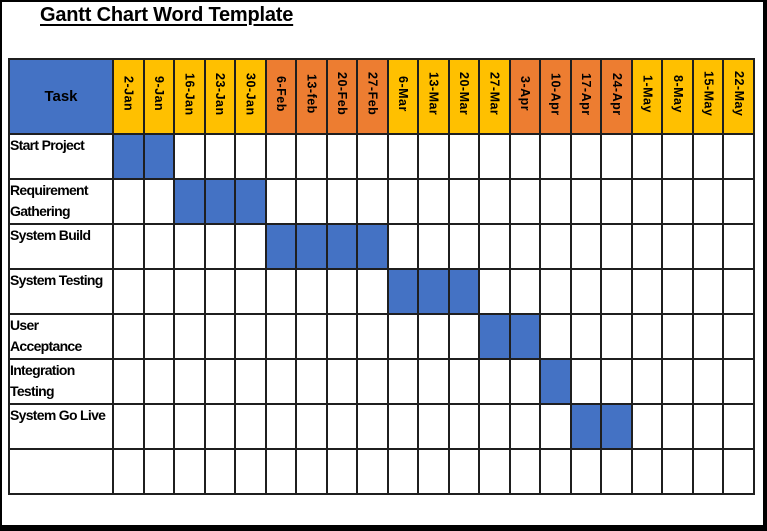  What do you see at coordinates (61, 426) in the screenshot?
I see `task-name-cell: System Go Live` at bounding box center [61, 426].